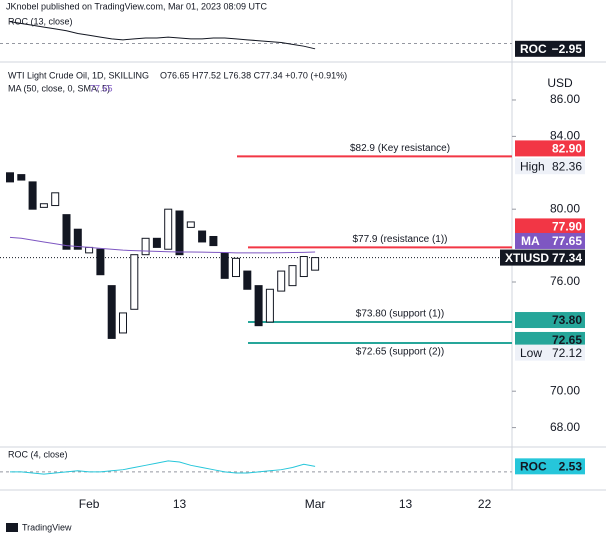 The height and width of the screenshot is (537, 606). What do you see at coordinates (400, 352) in the screenshot?
I see `level-label: $72.65 (support (2))` at bounding box center [400, 352].